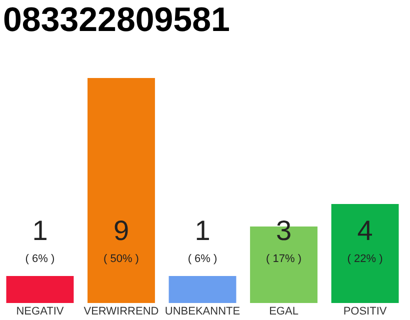  What do you see at coordinates (284, 259) in the screenshot?
I see `data-label: ( 17% )` at bounding box center [284, 259].